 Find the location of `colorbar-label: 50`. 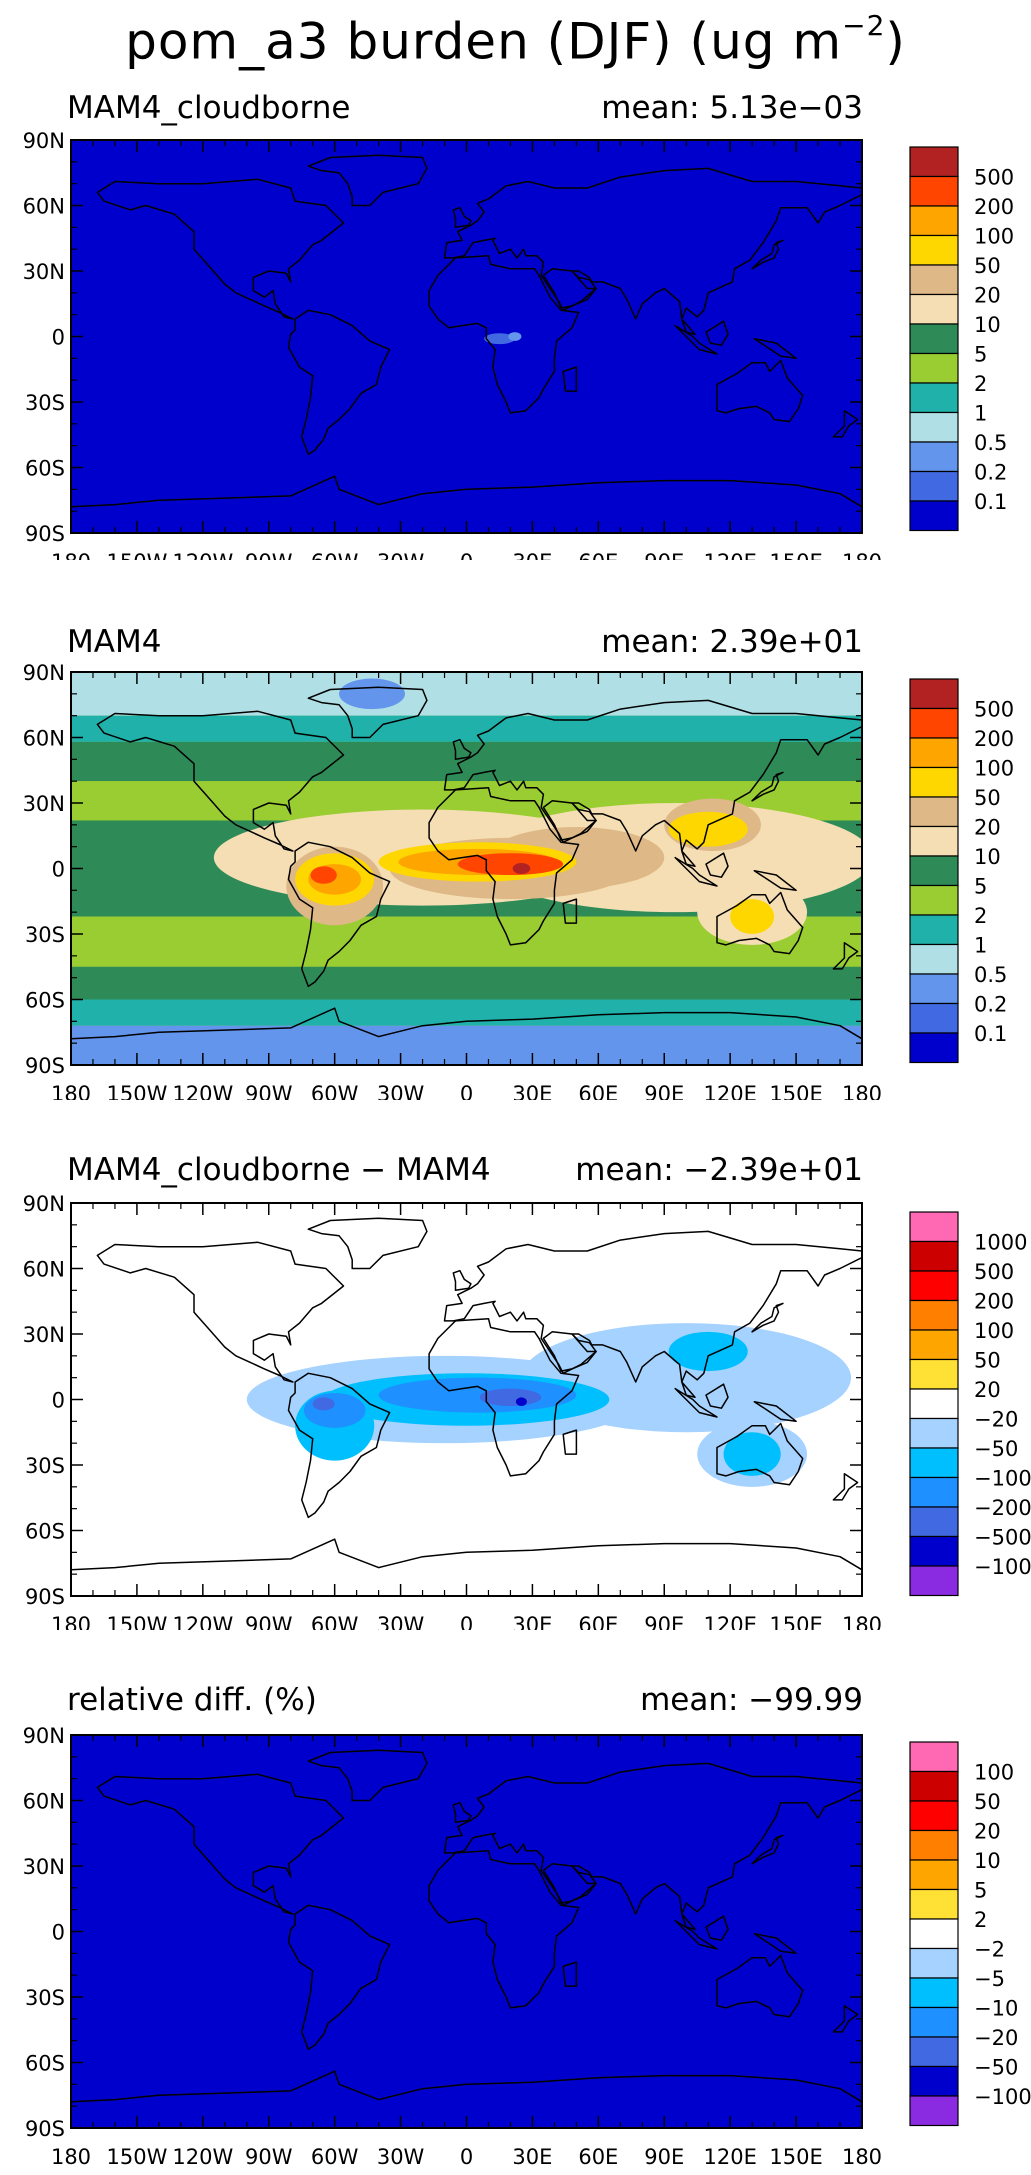

colorbar-label: 50 is located at coordinates (987, 1802).